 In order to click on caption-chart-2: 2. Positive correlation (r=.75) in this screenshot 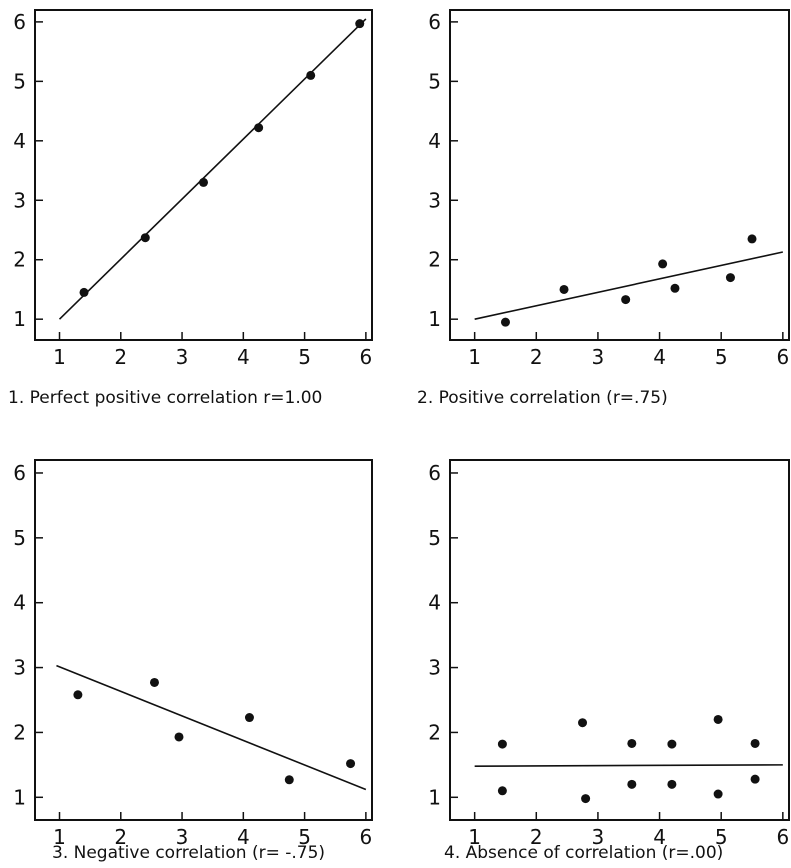, I will do `click(542, 398)`.